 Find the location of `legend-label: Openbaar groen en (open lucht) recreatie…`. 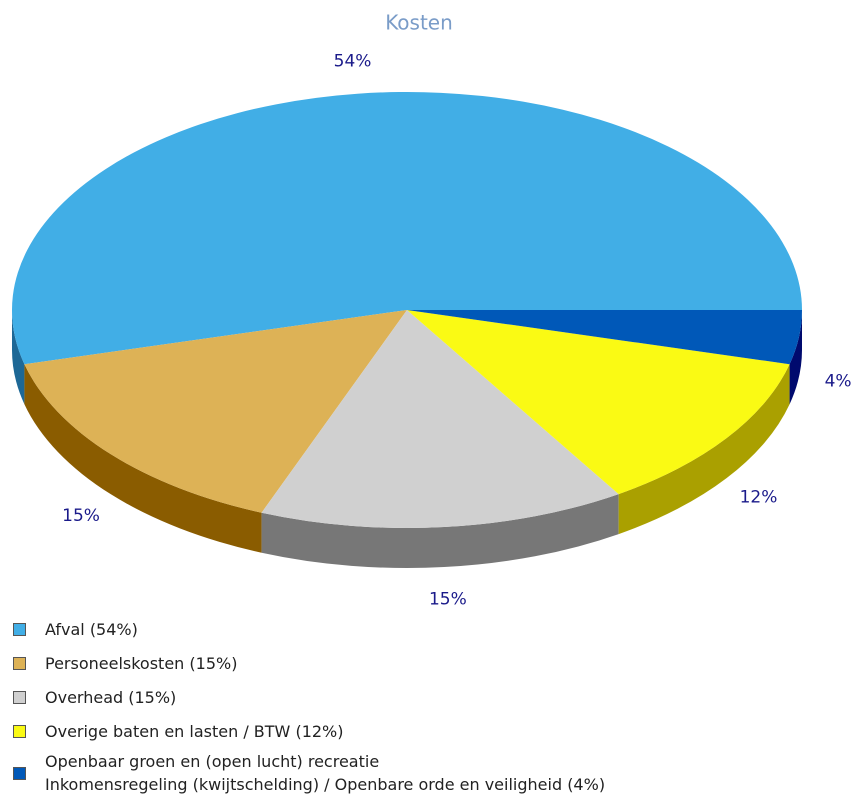

legend-label: Openbaar groen en (open lucht) recreatie… is located at coordinates (325, 773).